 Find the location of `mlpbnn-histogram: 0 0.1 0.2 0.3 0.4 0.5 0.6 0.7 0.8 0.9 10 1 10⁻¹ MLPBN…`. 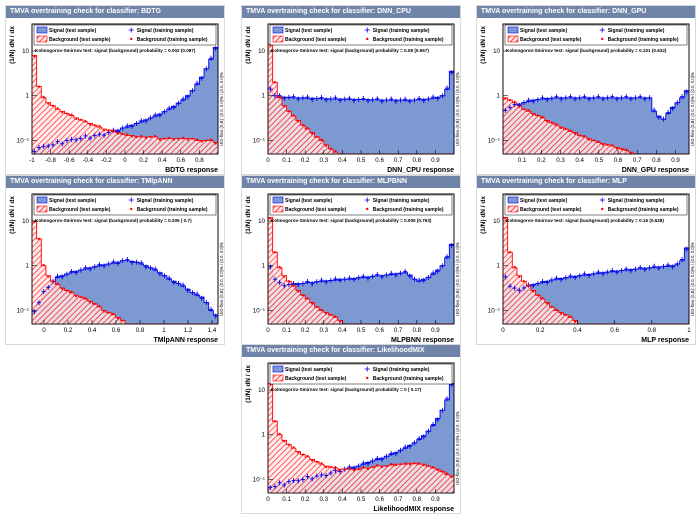

mlpbnn-histogram: 0 0.1 0.2 0.3 0.4 0.5 0.6 0.7 0.8 0.9 10 1 10⁻¹ MLPBN… is located at coordinates (352, 268).